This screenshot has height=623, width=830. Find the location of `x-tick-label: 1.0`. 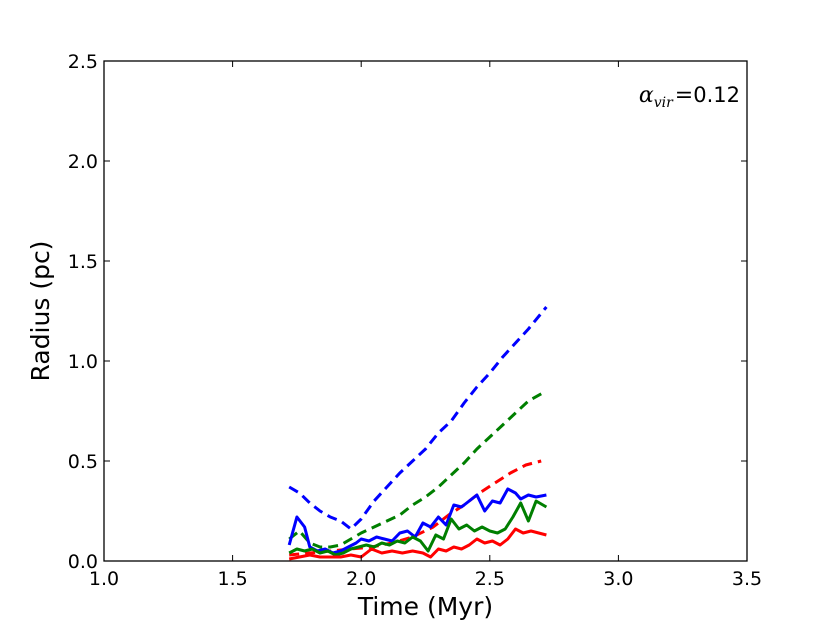

x-tick-label: 1.0 is located at coordinates (104, 579).